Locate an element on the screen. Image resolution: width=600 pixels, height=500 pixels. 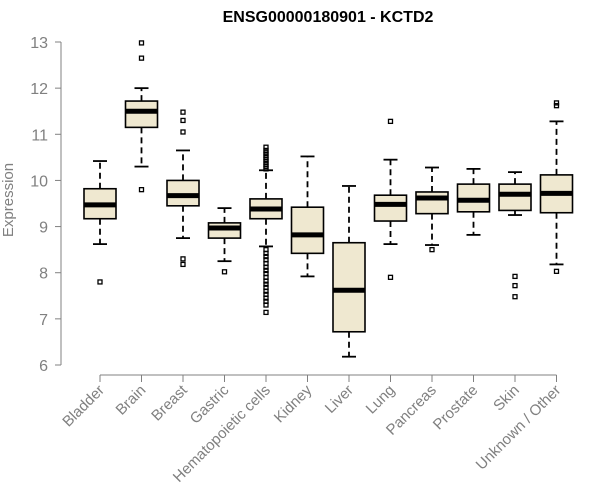
y-tick-label: 8 is located at coordinates (43, 274).